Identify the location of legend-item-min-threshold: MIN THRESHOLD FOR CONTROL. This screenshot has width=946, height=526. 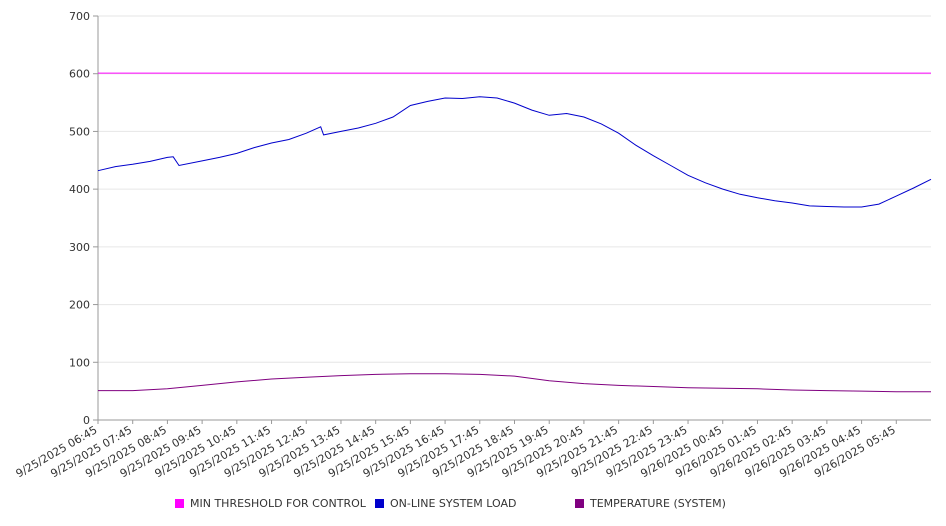
(270, 503).